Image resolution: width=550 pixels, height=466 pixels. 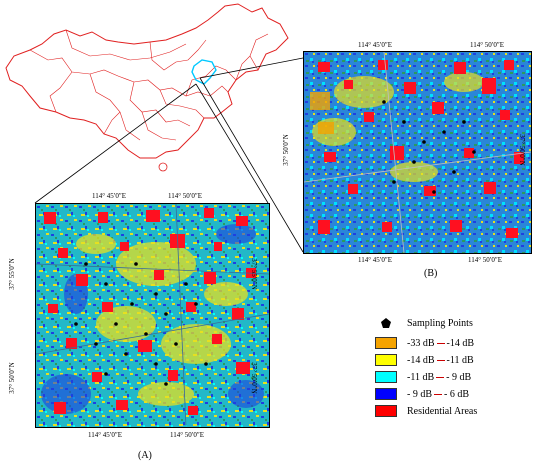 I want to click on legend-residential: Residential Areas, so click(x=426, y=411).